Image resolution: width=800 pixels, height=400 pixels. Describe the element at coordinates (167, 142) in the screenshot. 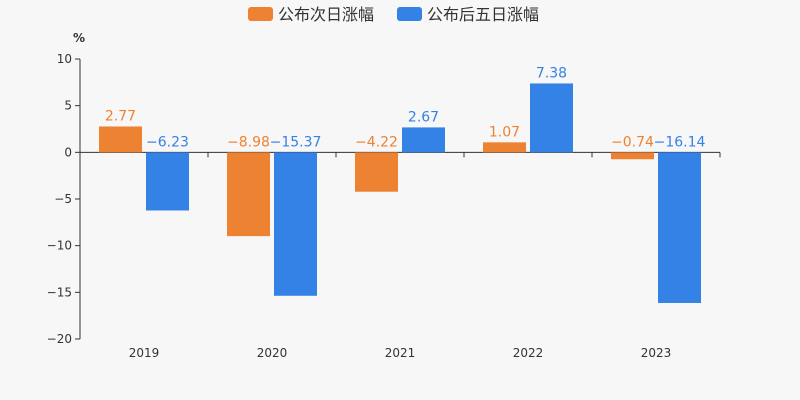

I see `data-label: −6.23` at that location.